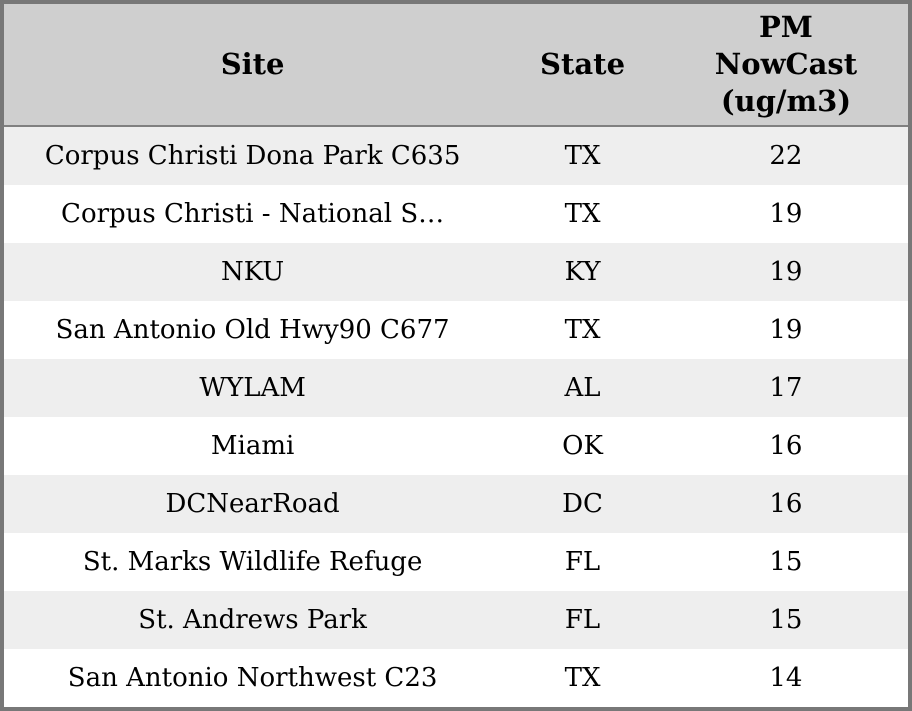 The image size is (912, 711). Describe the element at coordinates (785, 27) in the screenshot. I see `pm-header-line-1: PM` at that location.